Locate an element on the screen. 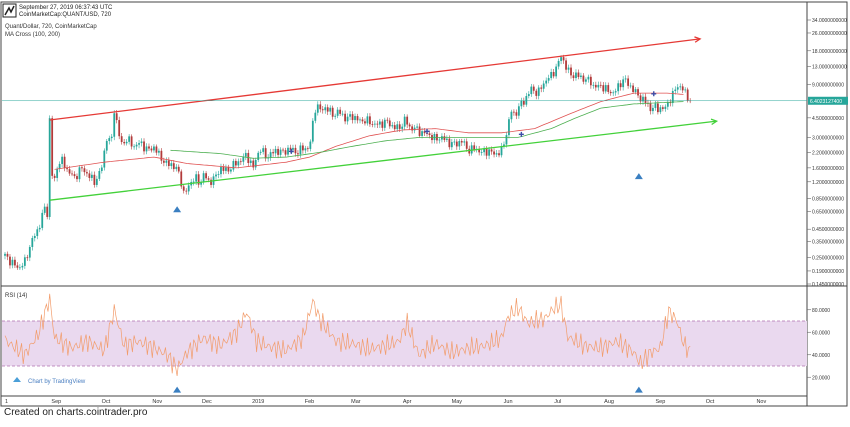 The width and height of the screenshot is (850, 427). ma-cross-marker is located at coordinates (654, 94).